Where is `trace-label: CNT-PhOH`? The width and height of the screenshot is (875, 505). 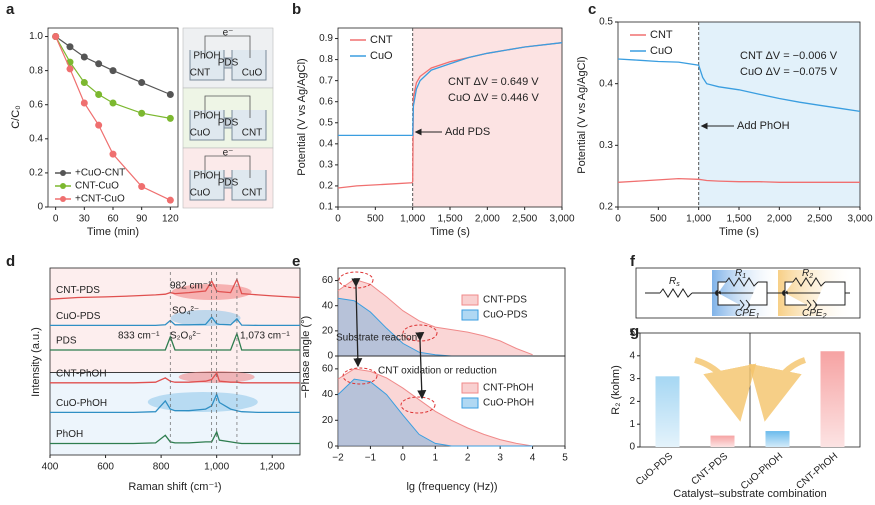
trace-label: CNT-PhOH is located at coordinates (81, 373).